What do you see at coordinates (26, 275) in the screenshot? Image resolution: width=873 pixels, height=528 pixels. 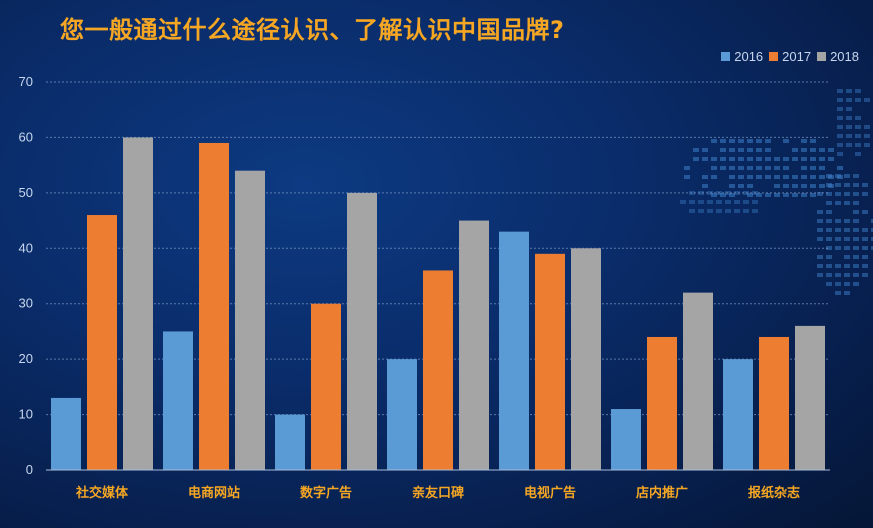 I see `y-axis: 0 10 20 30 40 50 60 70` at bounding box center [26, 275].